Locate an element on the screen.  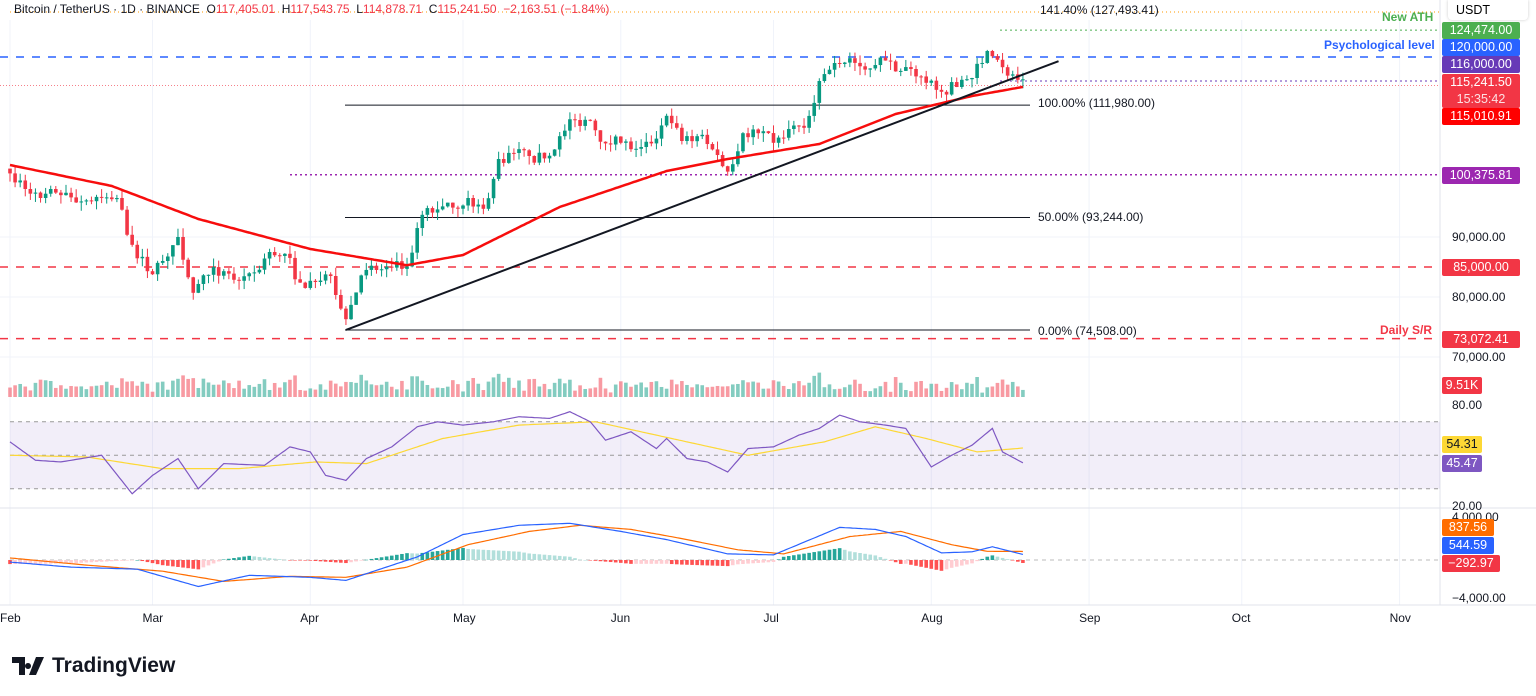
y-tick: 80,000.00 is located at coordinates (1479, 297).